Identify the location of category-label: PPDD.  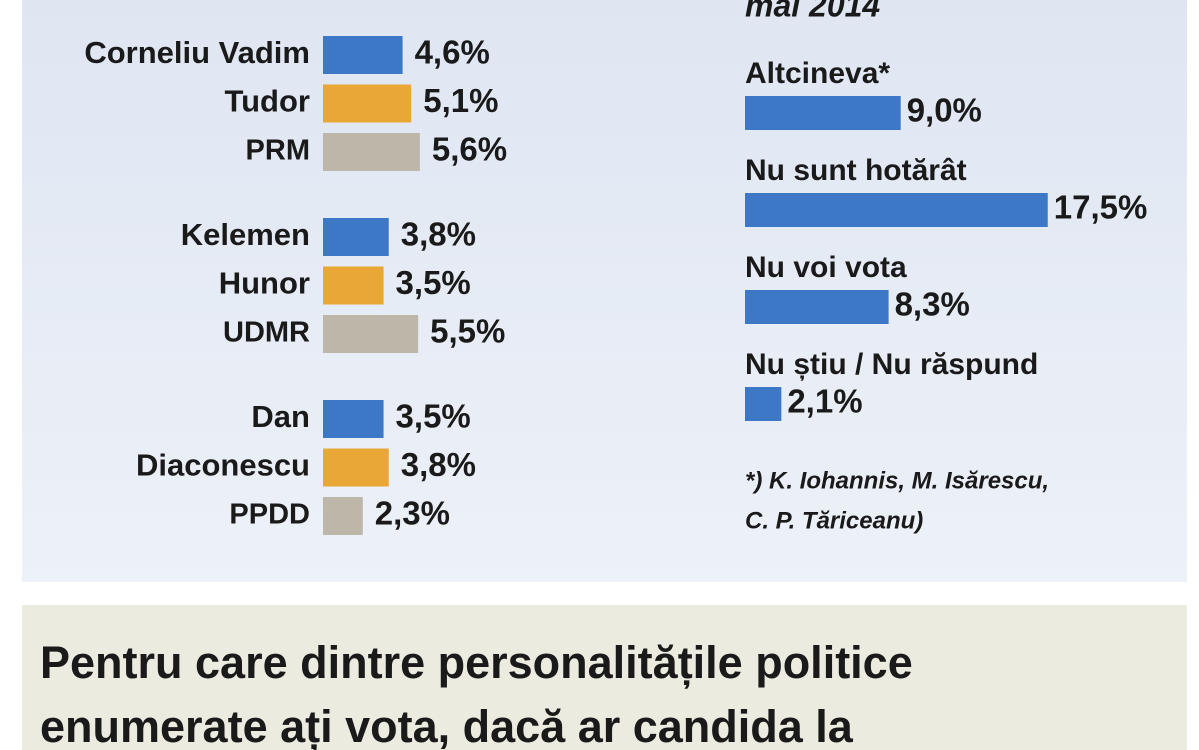
(269, 515).